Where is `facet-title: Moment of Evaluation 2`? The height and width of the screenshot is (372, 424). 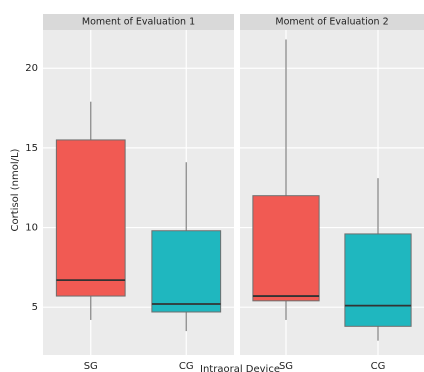 facet-title: Moment of Evaluation 2 is located at coordinates (331, 22).